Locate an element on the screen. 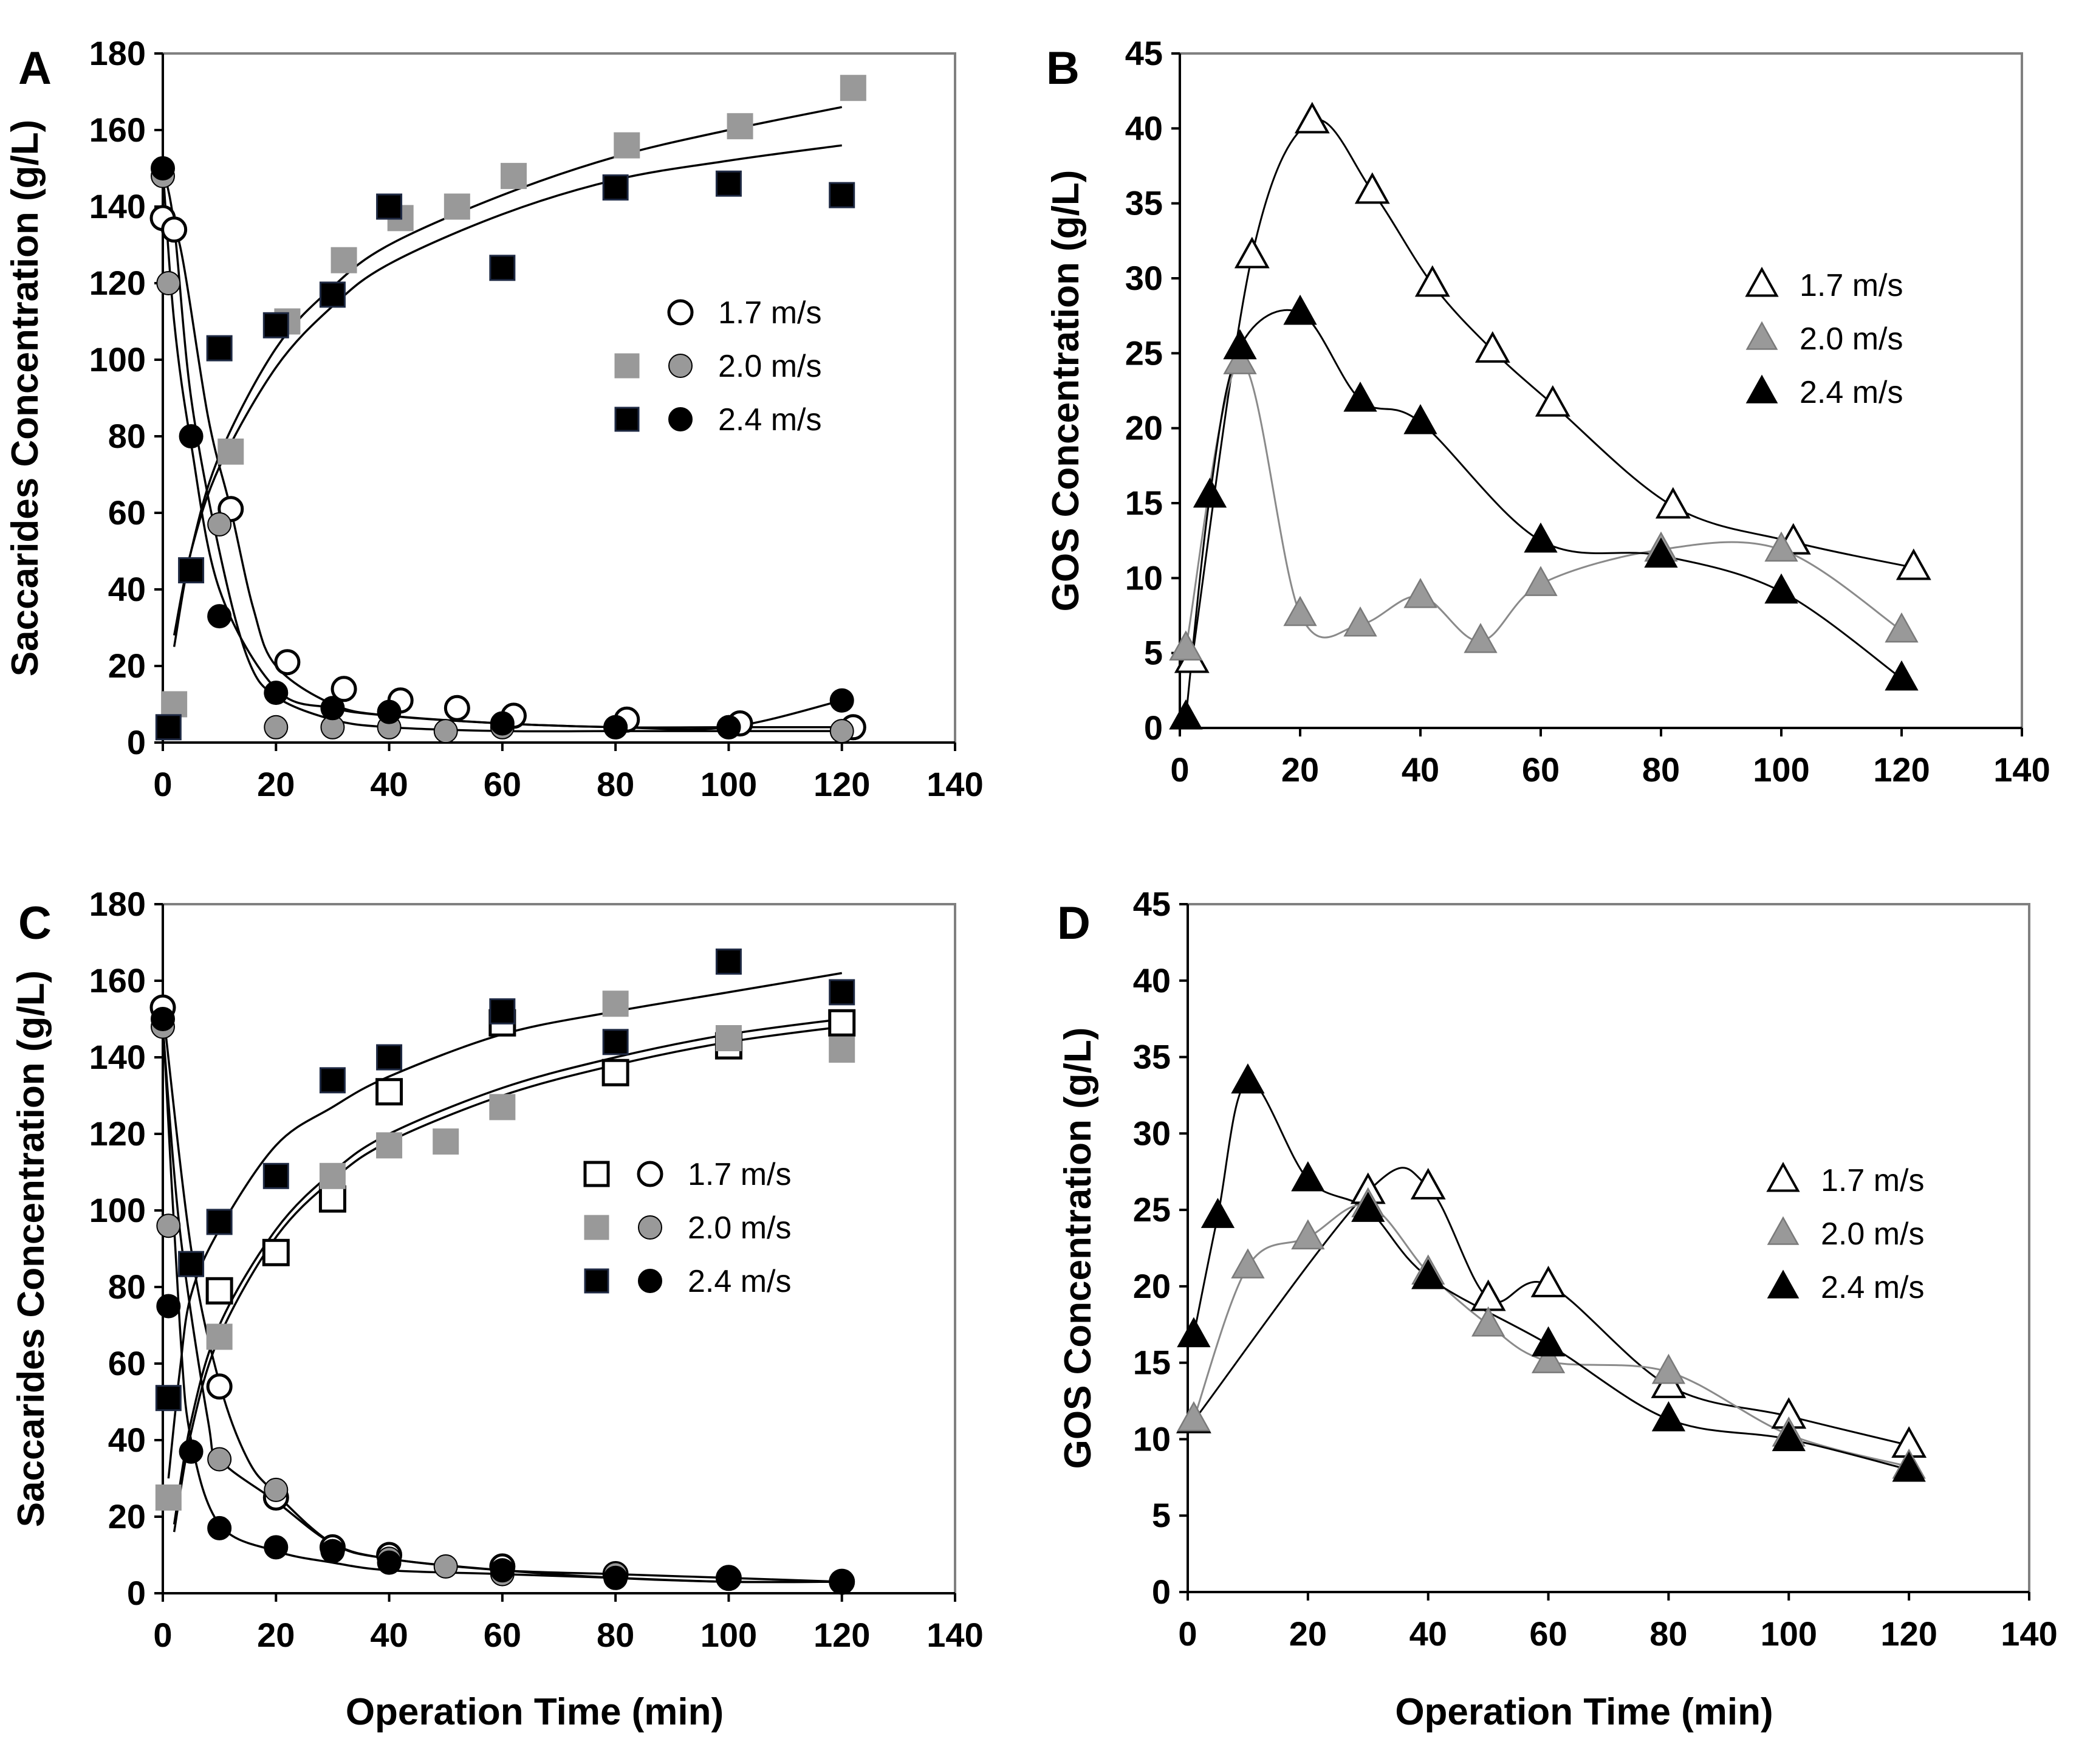  x-tick-label: 40 is located at coordinates (1420, 770).